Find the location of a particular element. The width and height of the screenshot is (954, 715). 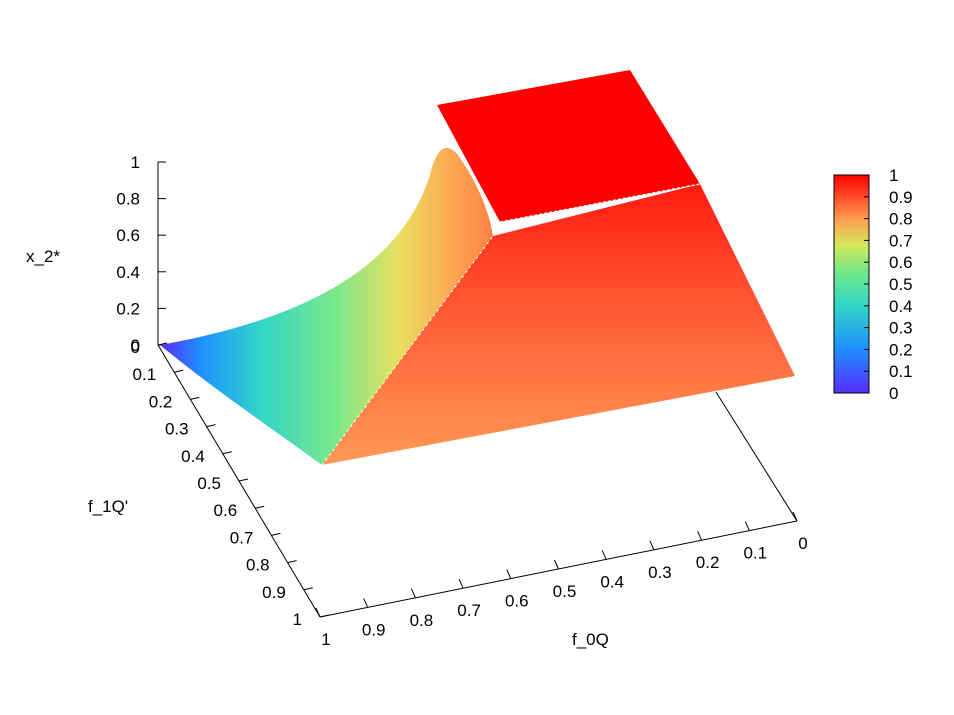

colorbar-tick-label: 0.9 is located at coordinates (901, 197).